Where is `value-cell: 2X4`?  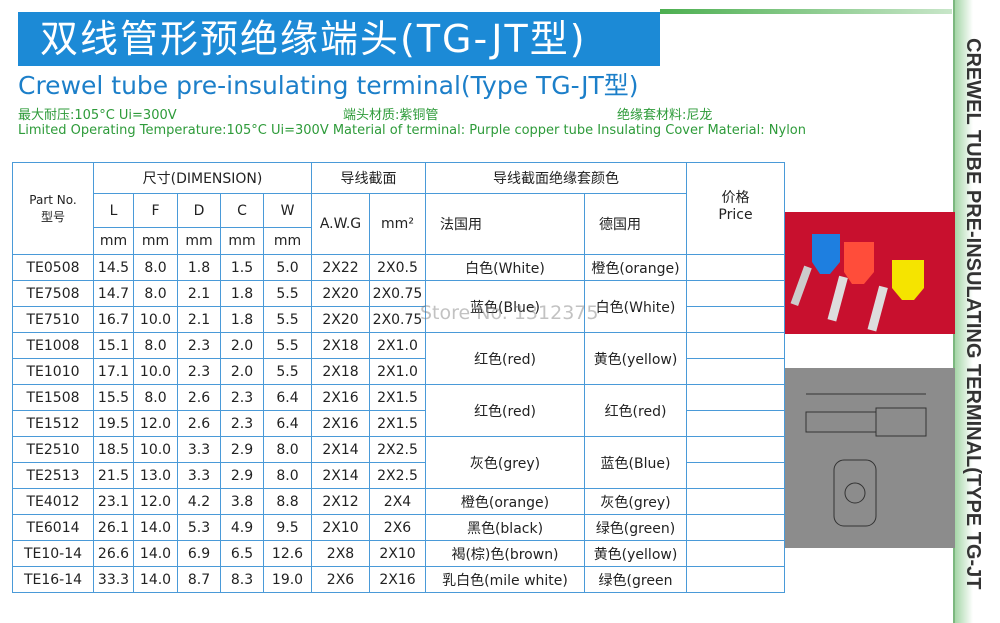 value-cell: 2X4 is located at coordinates (397, 501).